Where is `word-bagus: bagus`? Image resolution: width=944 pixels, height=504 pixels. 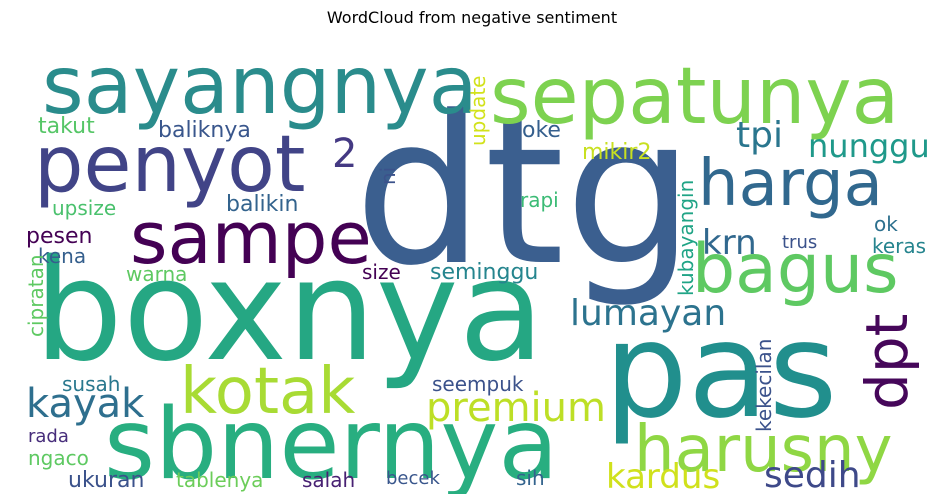
word-bagus: bagus is located at coordinates (795, 269).